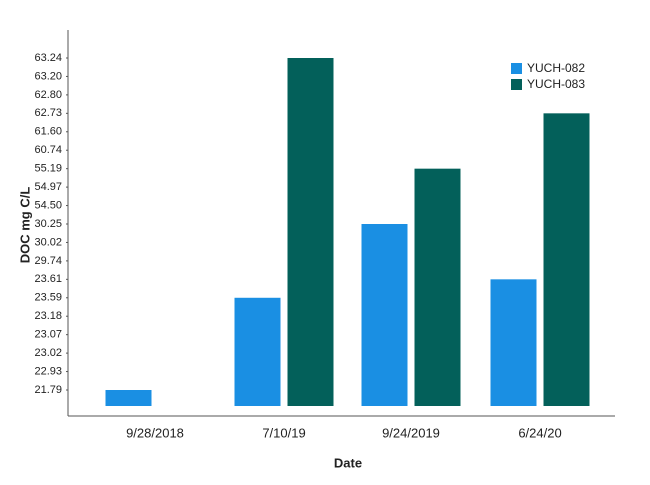 The width and height of the screenshot is (650, 485). Describe the element at coordinates (48, 316) in the screenshot. I see `y-tick-label: 23.18` at that location.